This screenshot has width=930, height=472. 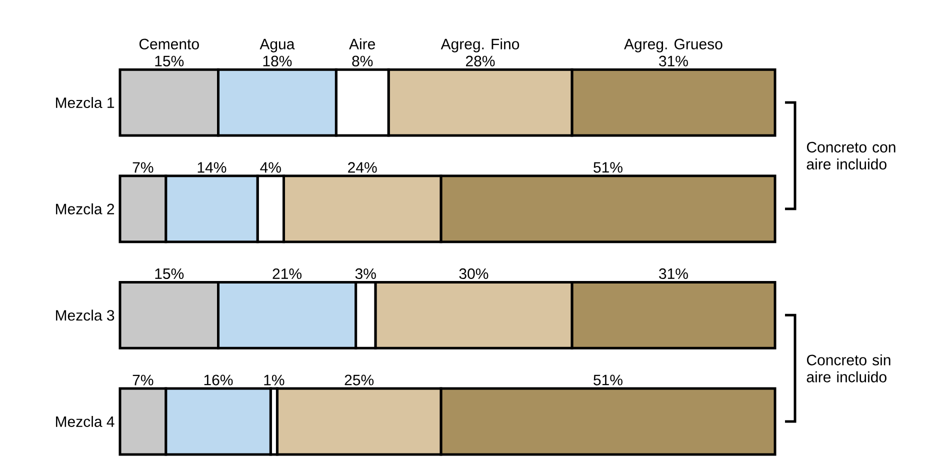 I want to click on y-tick-label: Mezcla 2, so click(x=85, y=208).